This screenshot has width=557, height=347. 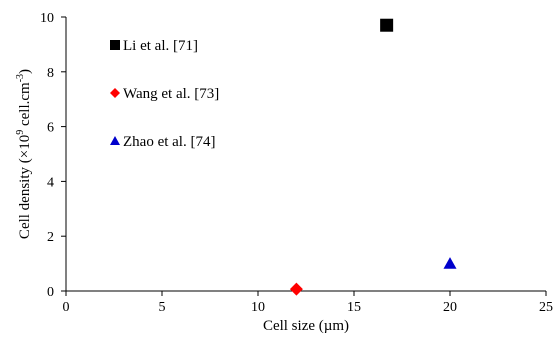 What do you see at coordinates (50, 182) in the screenshot?
I see `y-tick-label: 4` at bounding box center [50, 182].